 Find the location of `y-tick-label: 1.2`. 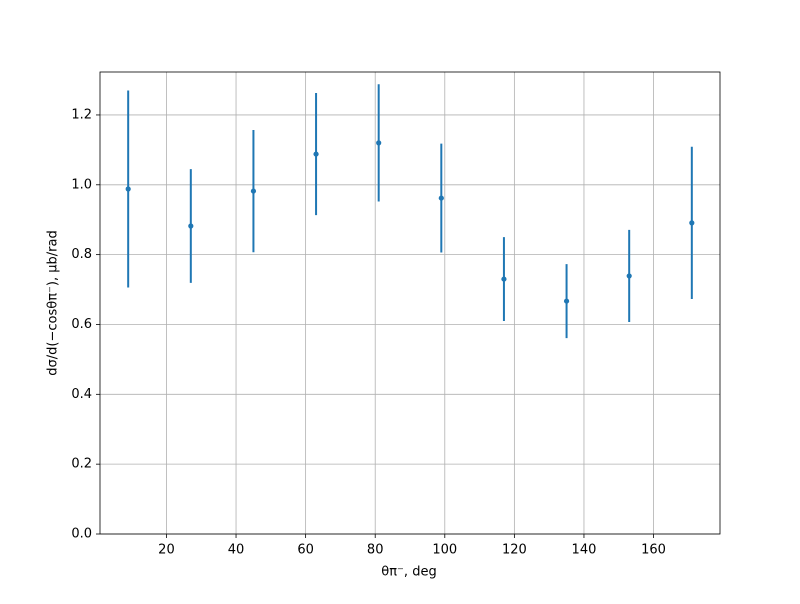

y-tick-label: 1.2 is located at coordinates (81, 114).